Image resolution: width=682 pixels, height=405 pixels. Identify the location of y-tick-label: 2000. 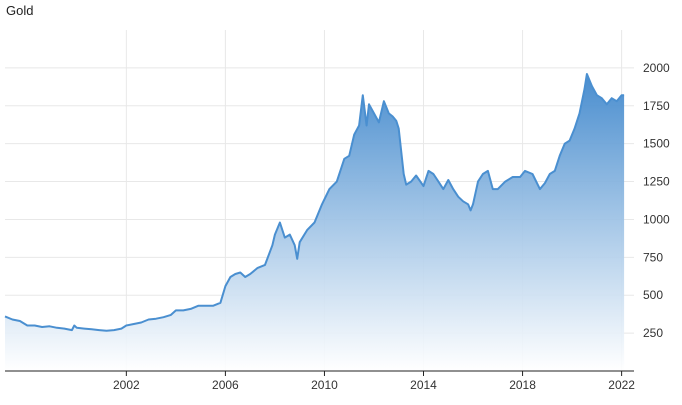
(656, 68).